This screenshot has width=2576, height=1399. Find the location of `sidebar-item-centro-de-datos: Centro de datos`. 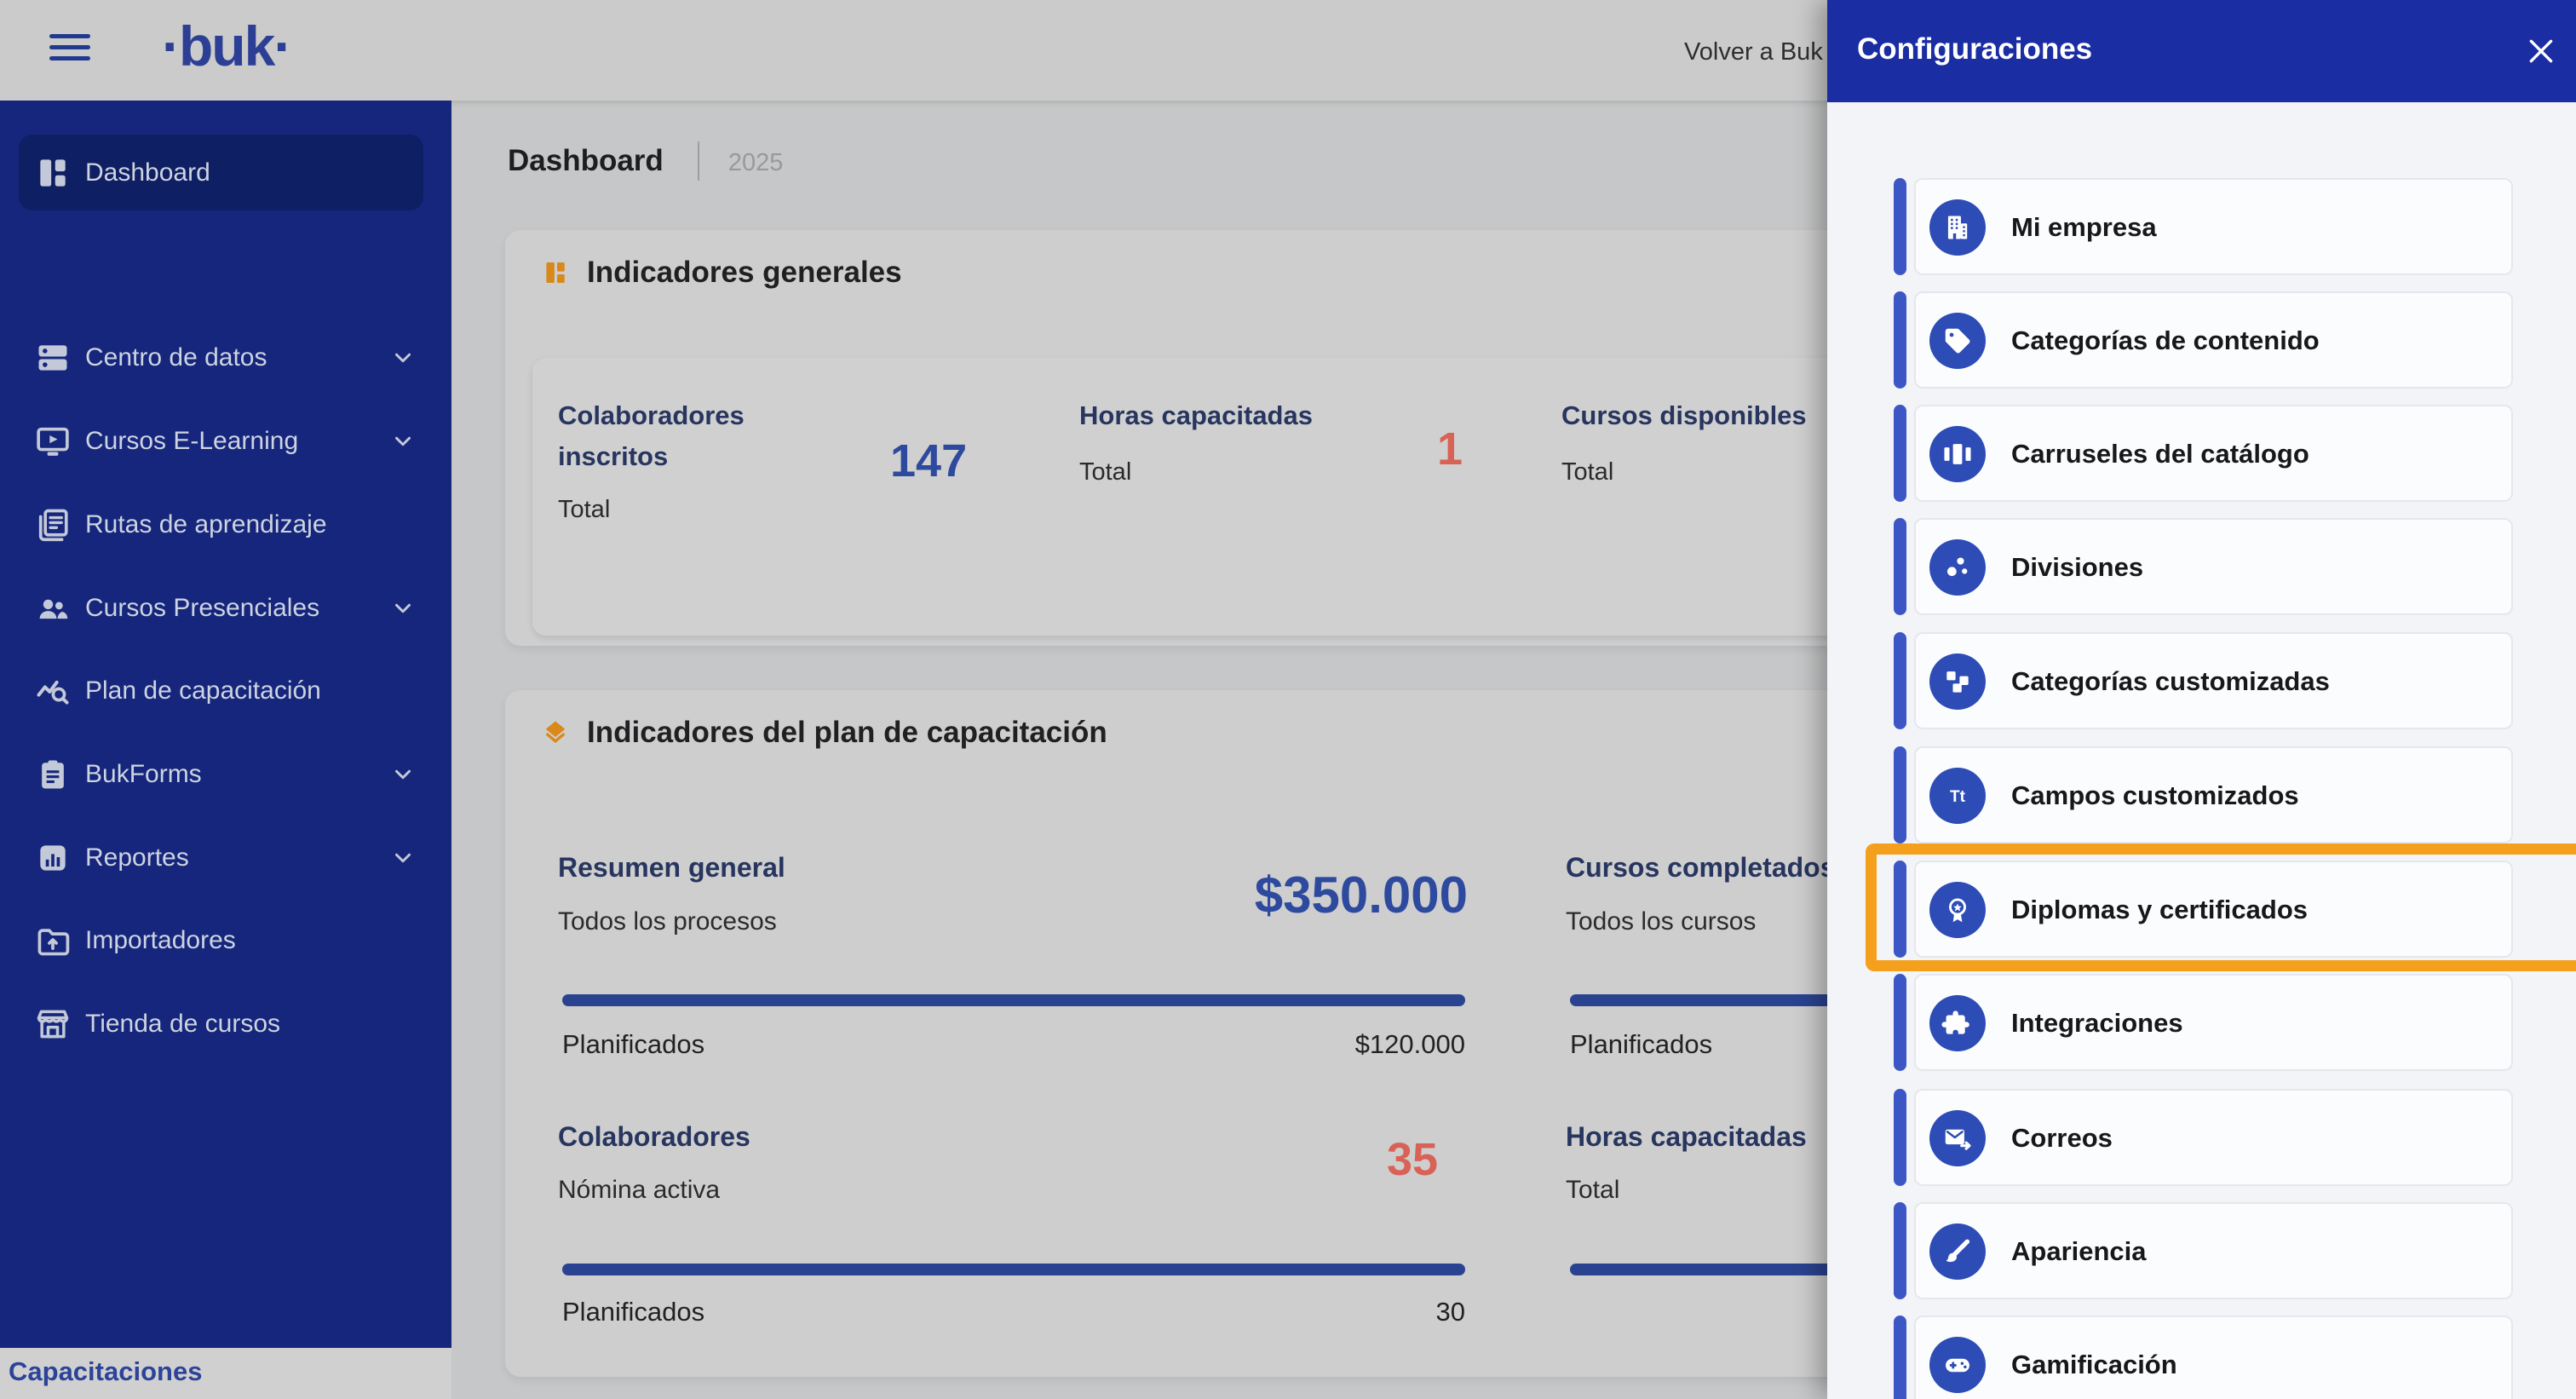

sidebar-item-centro-de-datos: Centro de datos is located at coordinates (226, 358).